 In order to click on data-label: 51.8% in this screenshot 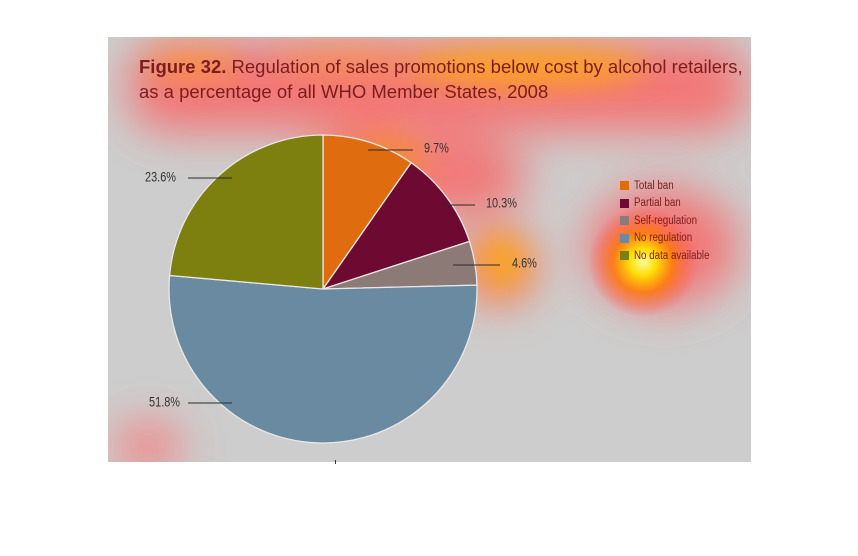, I will do `click(164, 402)`.